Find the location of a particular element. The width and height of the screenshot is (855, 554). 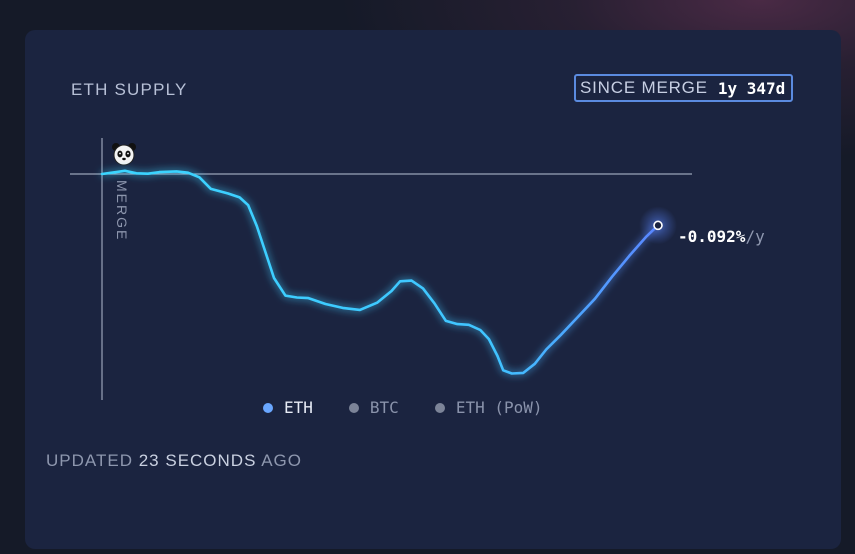

updated-amount: 23 SECONDS is located at coordinates (197, 460).